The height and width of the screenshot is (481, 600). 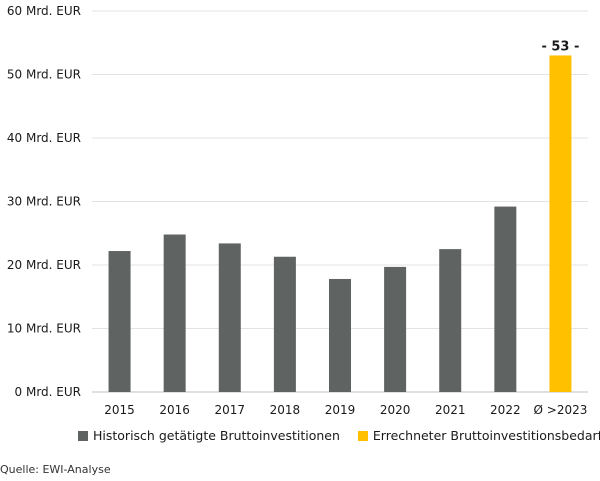 I want to click on x-tick-label: 2021, so click(x=450, y=410).